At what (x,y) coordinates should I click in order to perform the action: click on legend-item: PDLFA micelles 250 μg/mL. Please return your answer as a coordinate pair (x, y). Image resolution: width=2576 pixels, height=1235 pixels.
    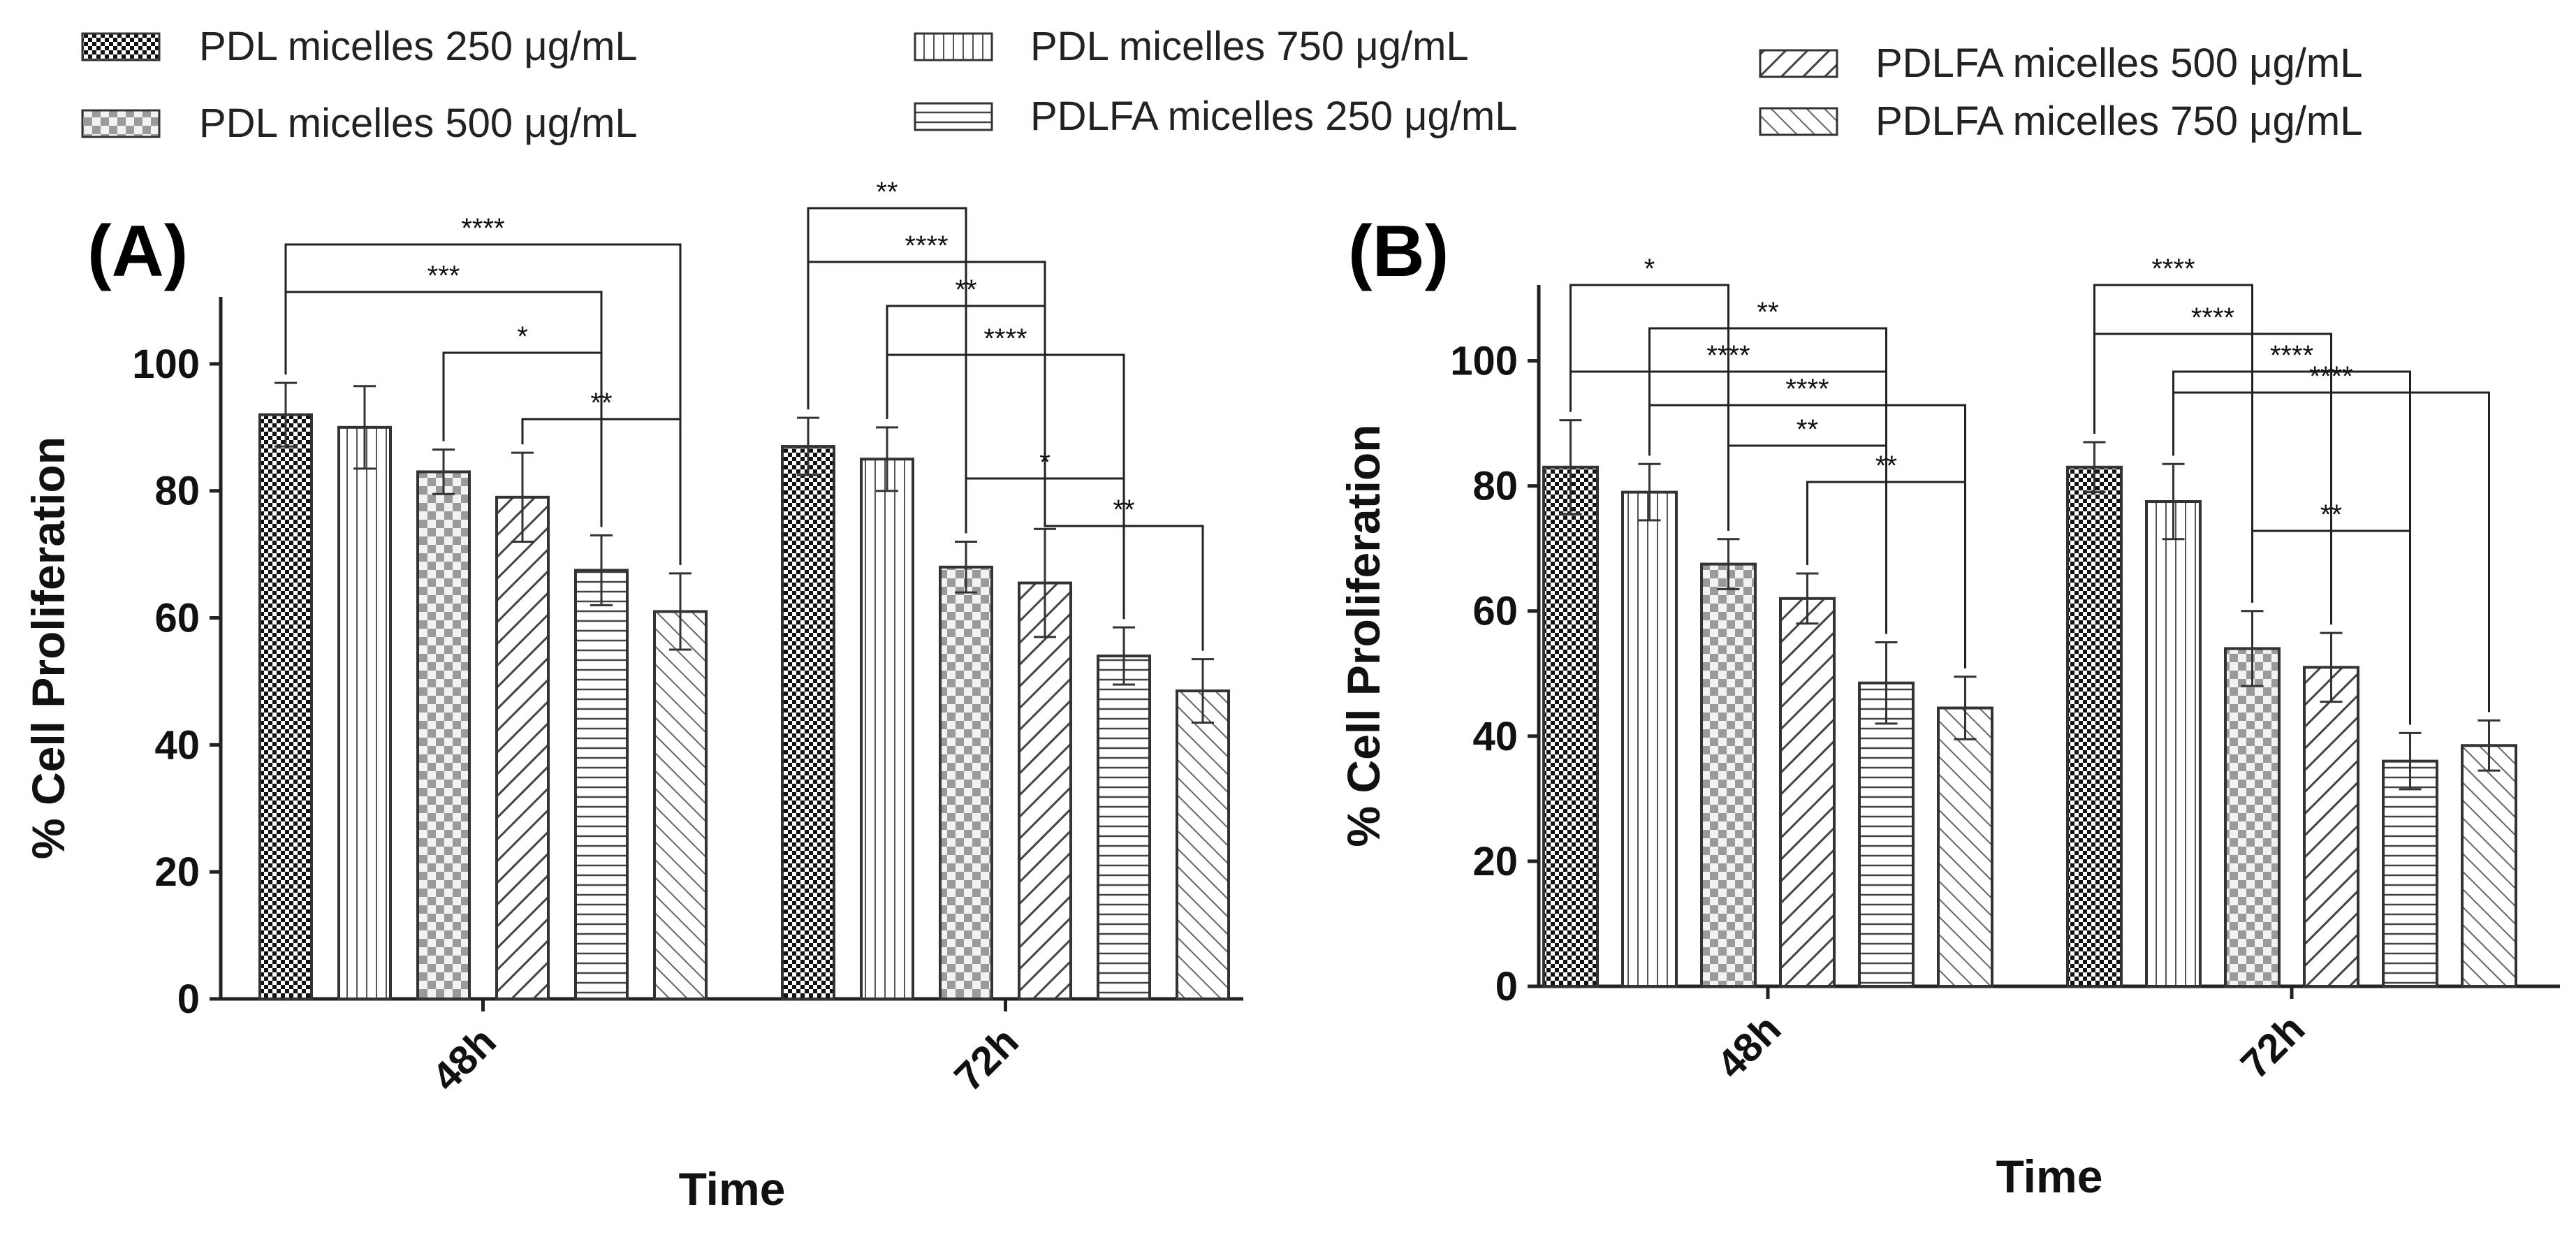
    Looking at the image, I should click on (1216, 116).